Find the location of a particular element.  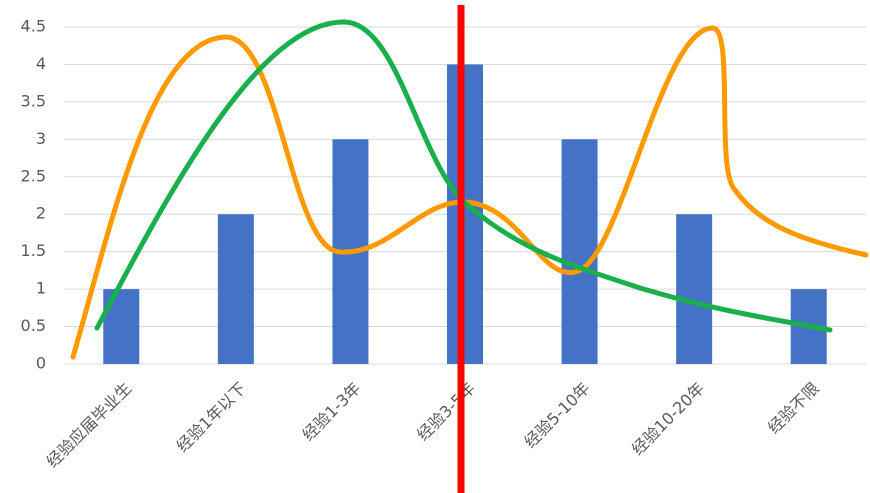

y-tick-label: 4 is located at coordinates (41, 63).